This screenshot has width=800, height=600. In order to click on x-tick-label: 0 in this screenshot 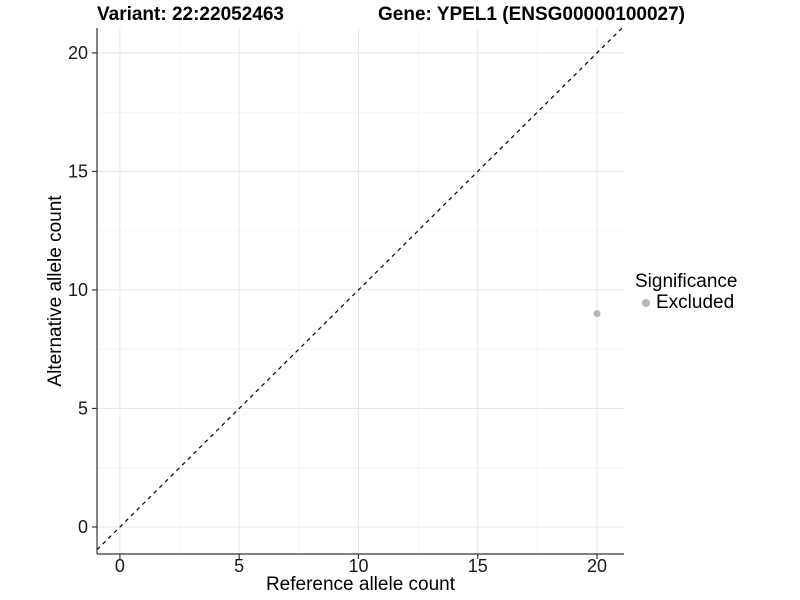, I will do `click(120, 566)`.